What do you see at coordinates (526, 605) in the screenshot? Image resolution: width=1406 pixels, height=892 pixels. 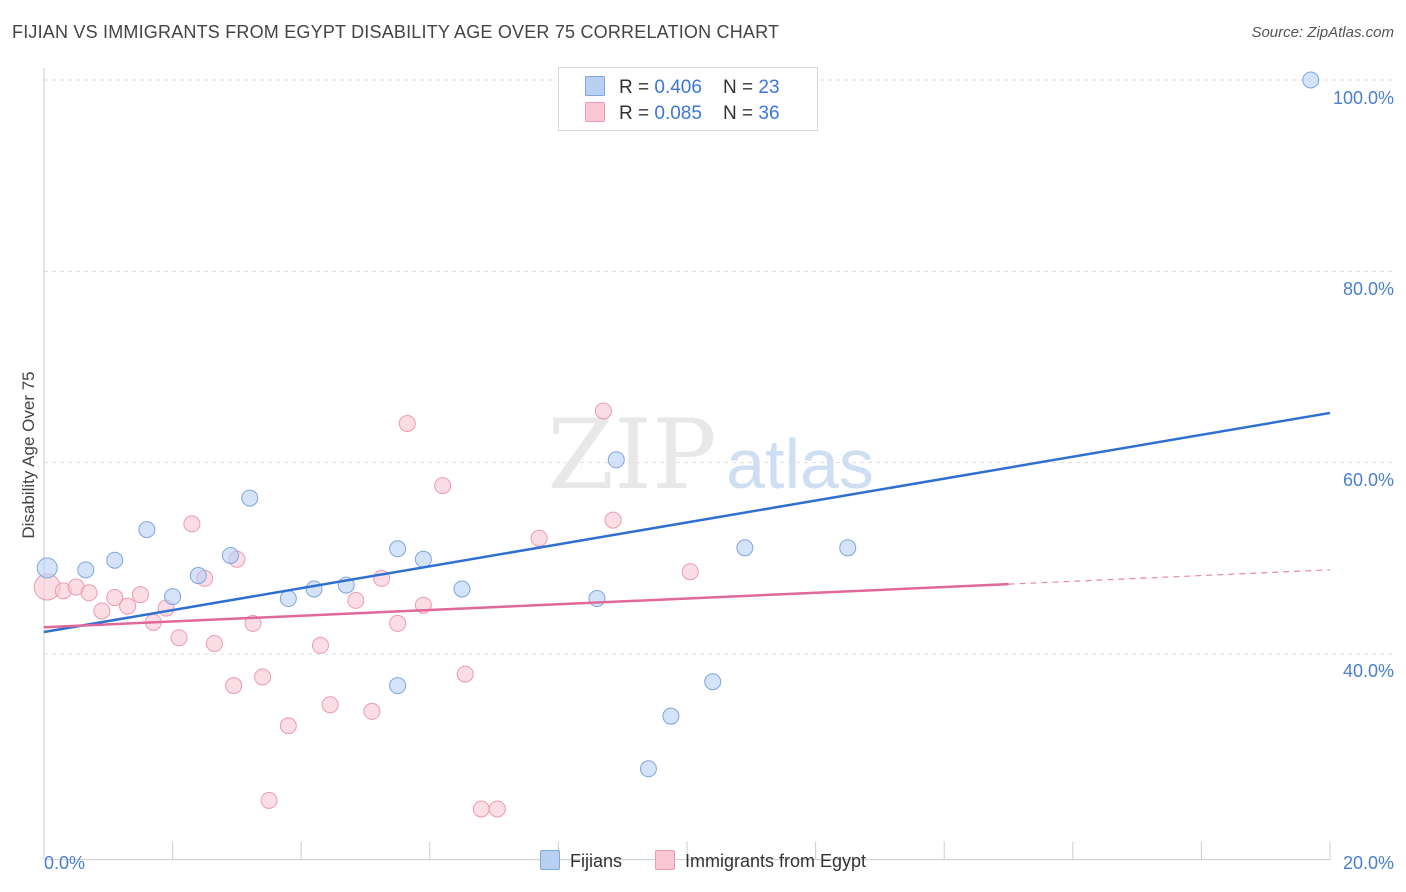 I see `egypt-trend-line` at bounding box center [526, 605].